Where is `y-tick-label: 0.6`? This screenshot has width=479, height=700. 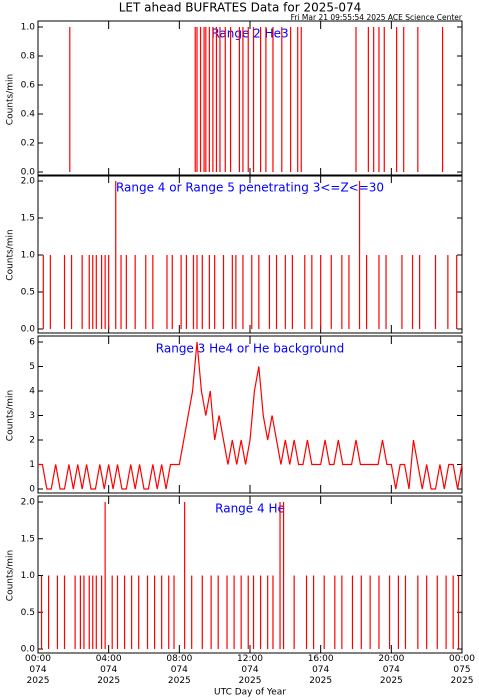
y-tick-label: 0.6 is located at coordinates (28, 86).